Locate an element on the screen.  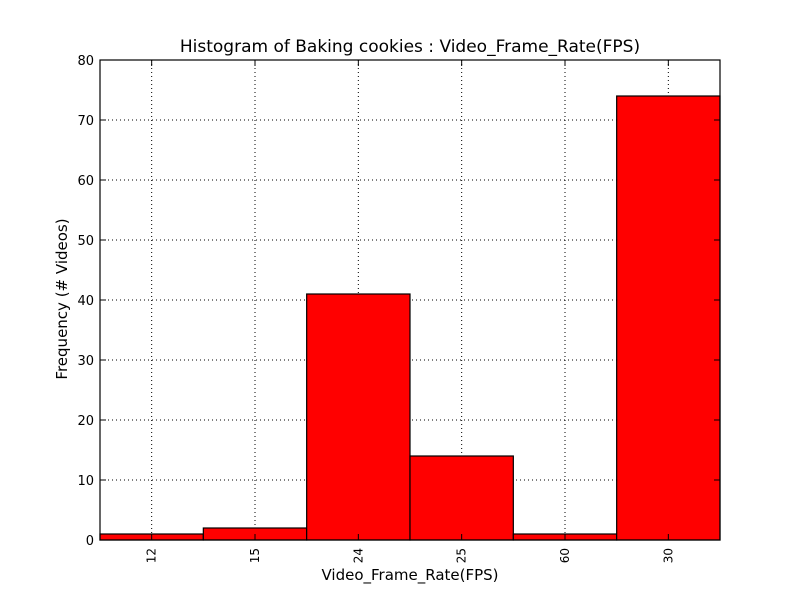
x-tick-label: 15 is located at coordinates (255, 555).